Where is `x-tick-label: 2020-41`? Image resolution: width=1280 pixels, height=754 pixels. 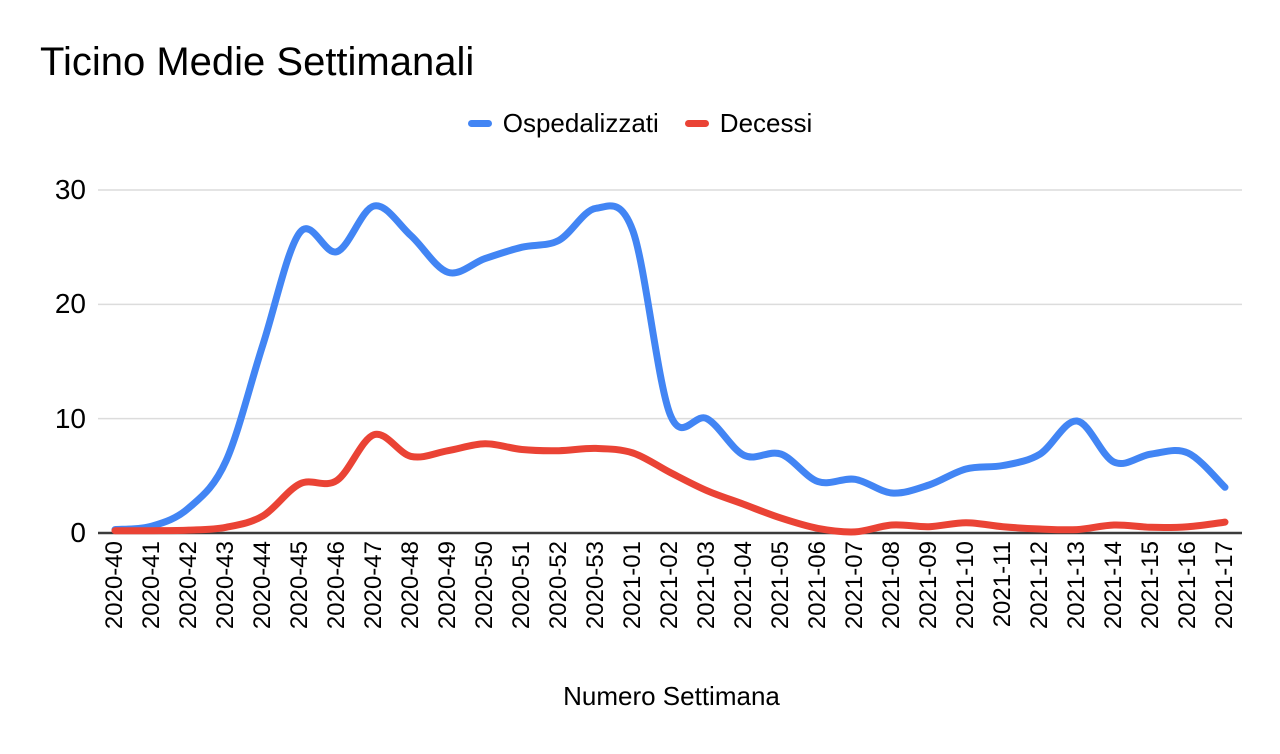
x-tick-label: 2020-41 is located at coordinates (151, 585).